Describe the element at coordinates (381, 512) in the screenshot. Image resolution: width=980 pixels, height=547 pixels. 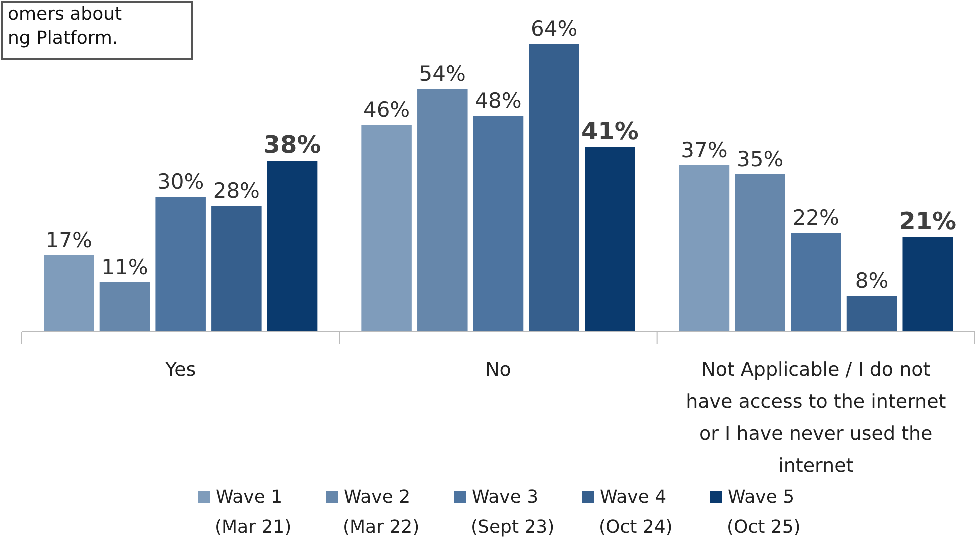
I see `legend-label: Wave 2 (Mar 22)` at that location.